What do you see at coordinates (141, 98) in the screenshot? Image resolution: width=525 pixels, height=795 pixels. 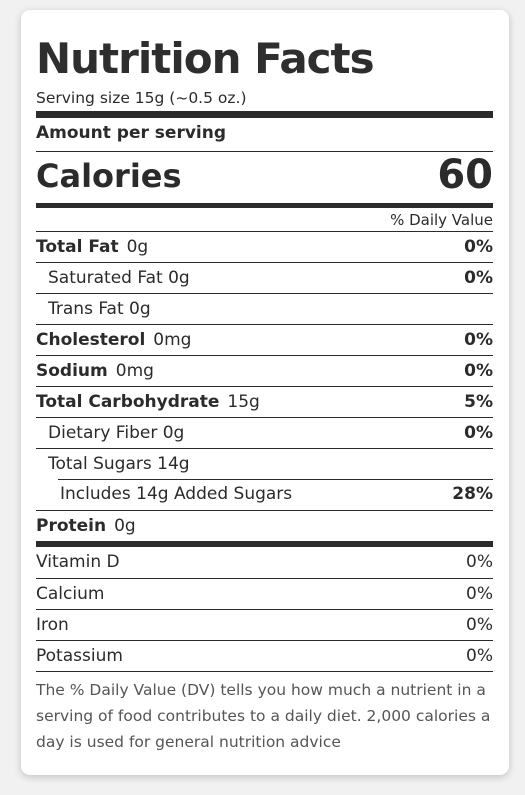 I see `serving-size: Serving size 15g (~0.5 oz.)` at bounding box center [141, 98].